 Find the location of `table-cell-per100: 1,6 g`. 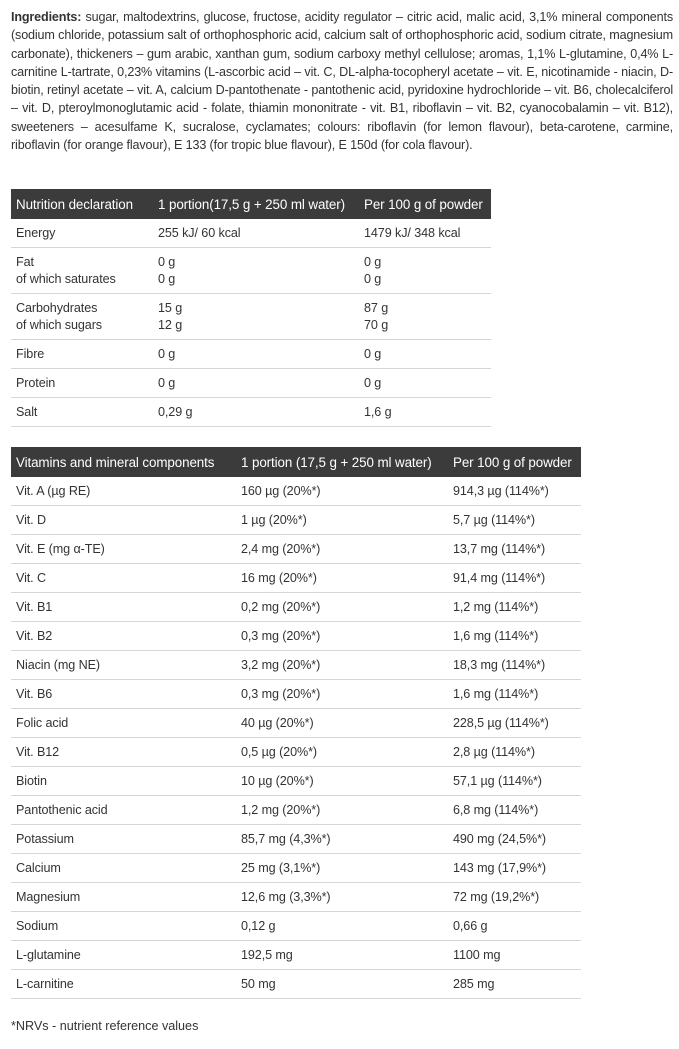

table-cell-per100: 1,6 g is located at coordinates (425, 412).